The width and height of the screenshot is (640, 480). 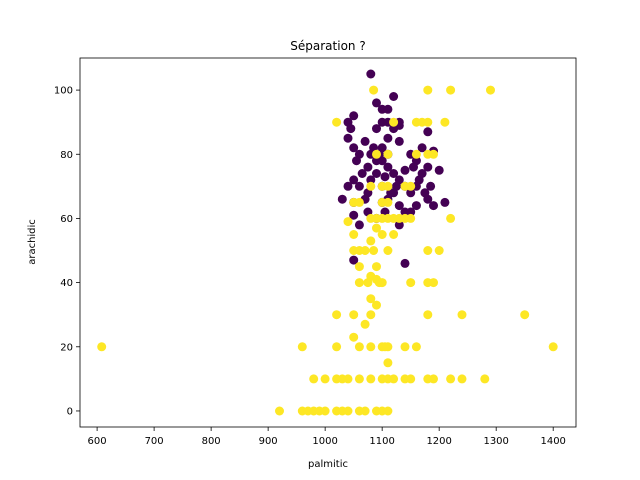 What do you see at coordinates (324, 441) in the screenshot?
I see `x-tick-label: 1000` at bounding box center [324, 441].